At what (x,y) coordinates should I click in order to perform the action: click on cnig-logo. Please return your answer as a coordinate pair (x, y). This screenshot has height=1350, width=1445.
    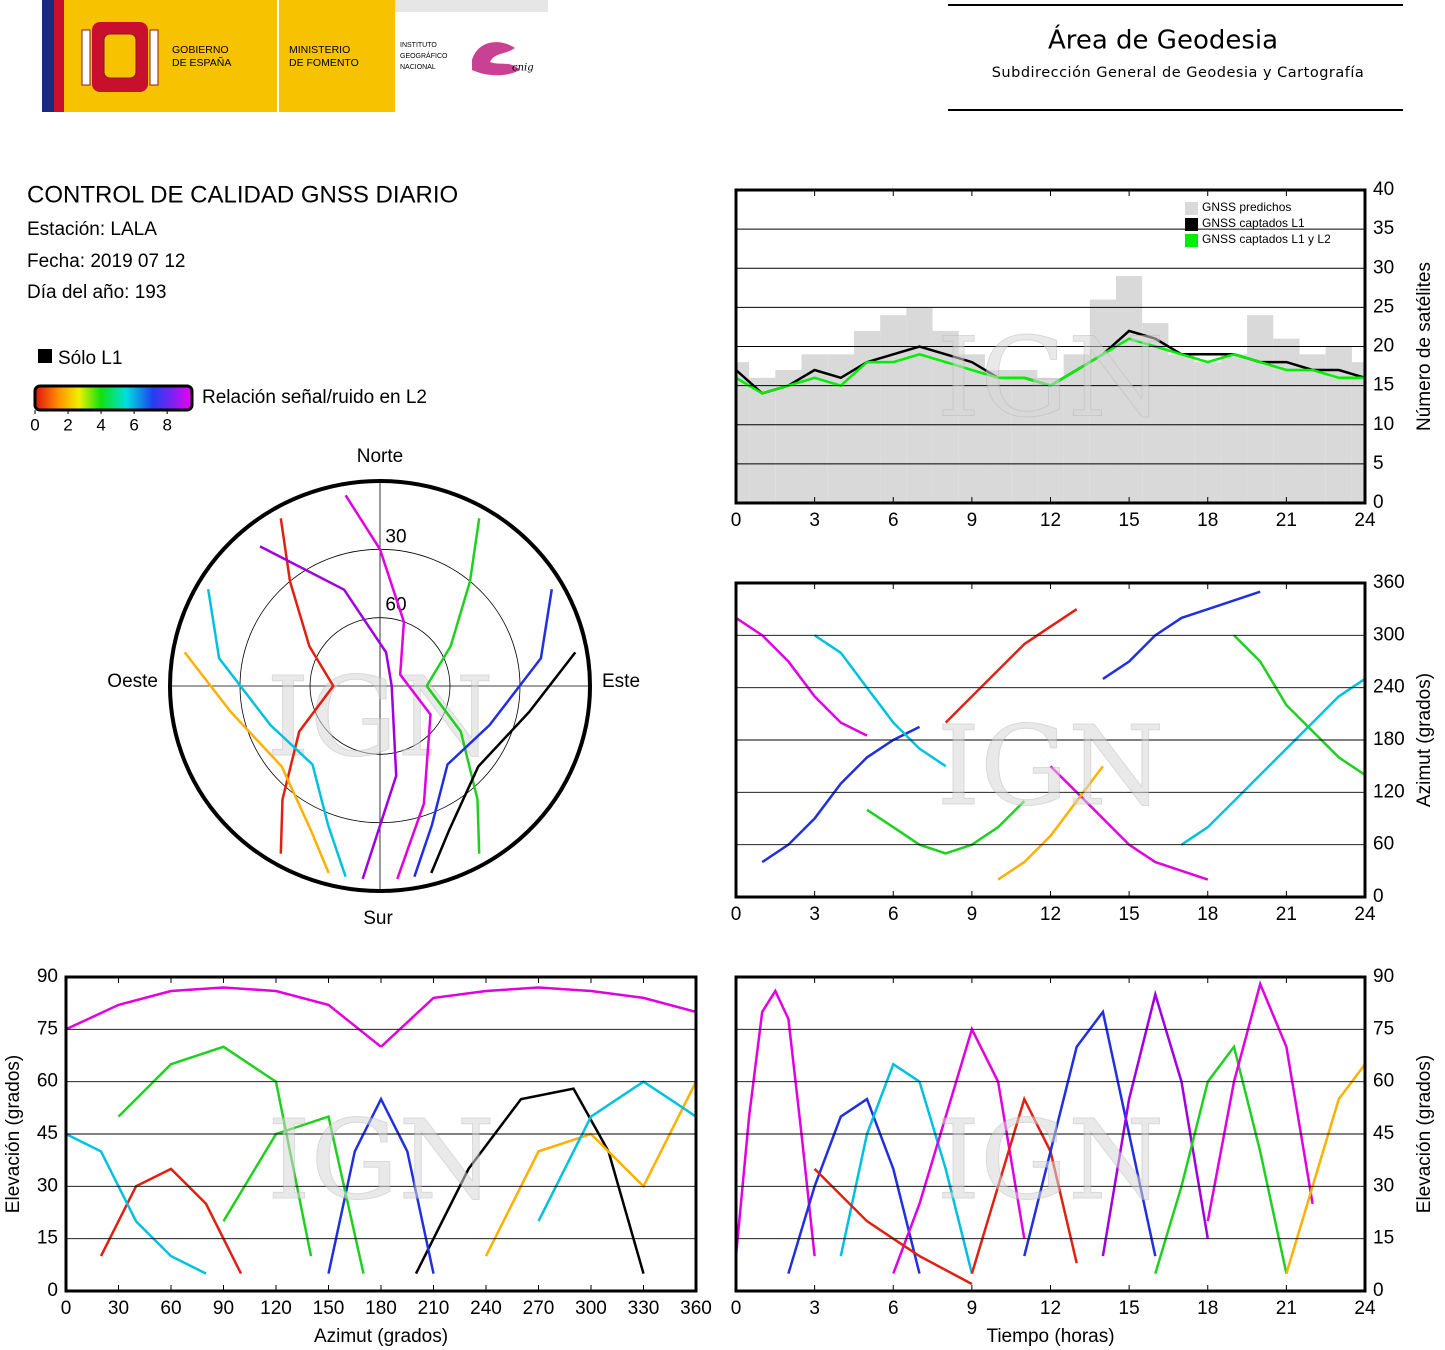
    Looking at the image, I should click on (496, 59).